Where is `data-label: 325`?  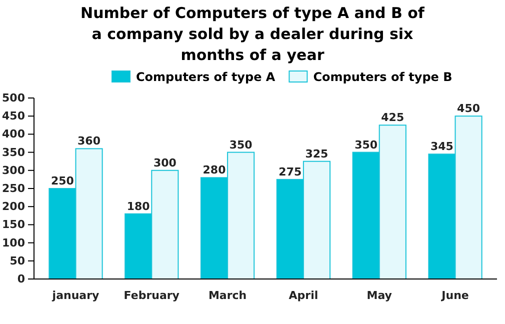 data-label: 325 is located at coordinates (316, 153).